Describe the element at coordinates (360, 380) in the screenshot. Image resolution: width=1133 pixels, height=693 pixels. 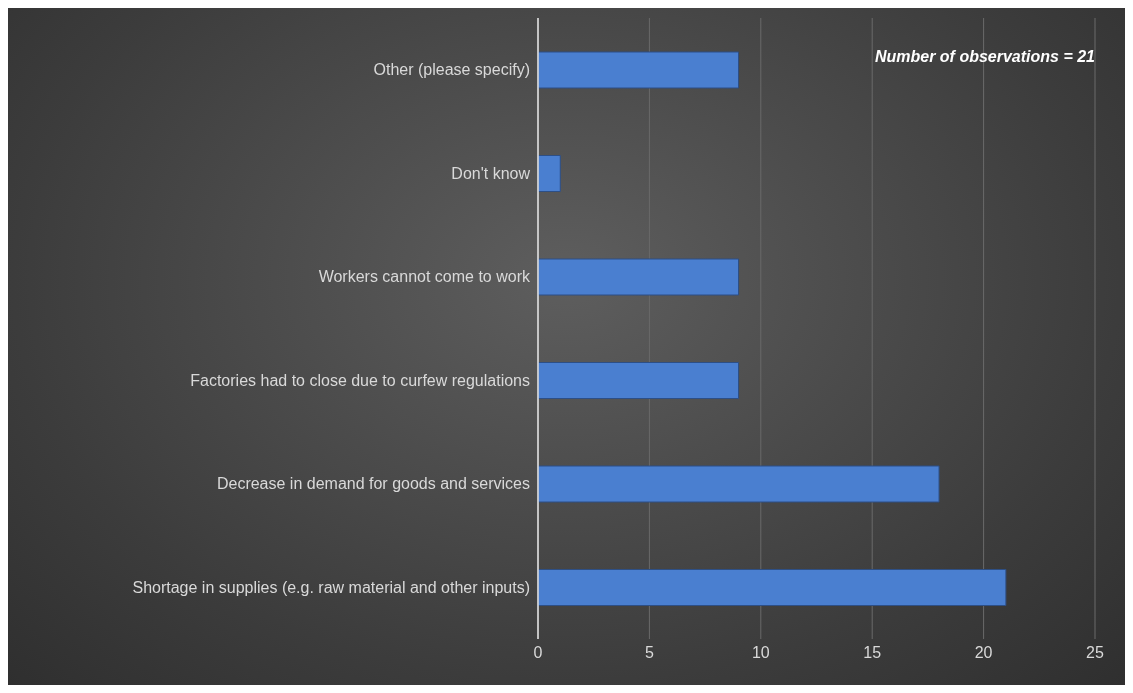
I see `y-tick-label: Factories had to close due to curfew regulations` at that location.